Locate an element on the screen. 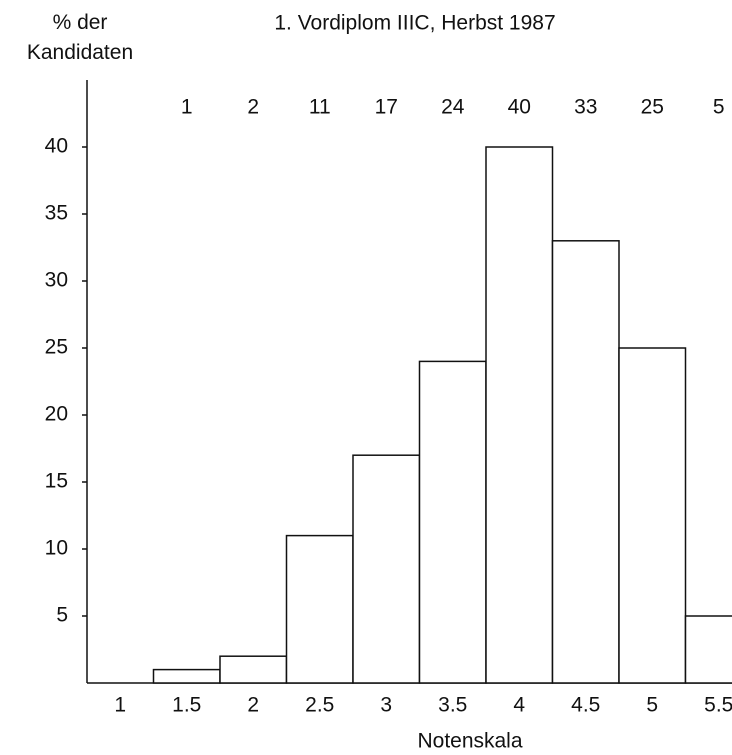 The image size is (732, 755). x-tick-label: 1 is located at coordinates (120, 705).